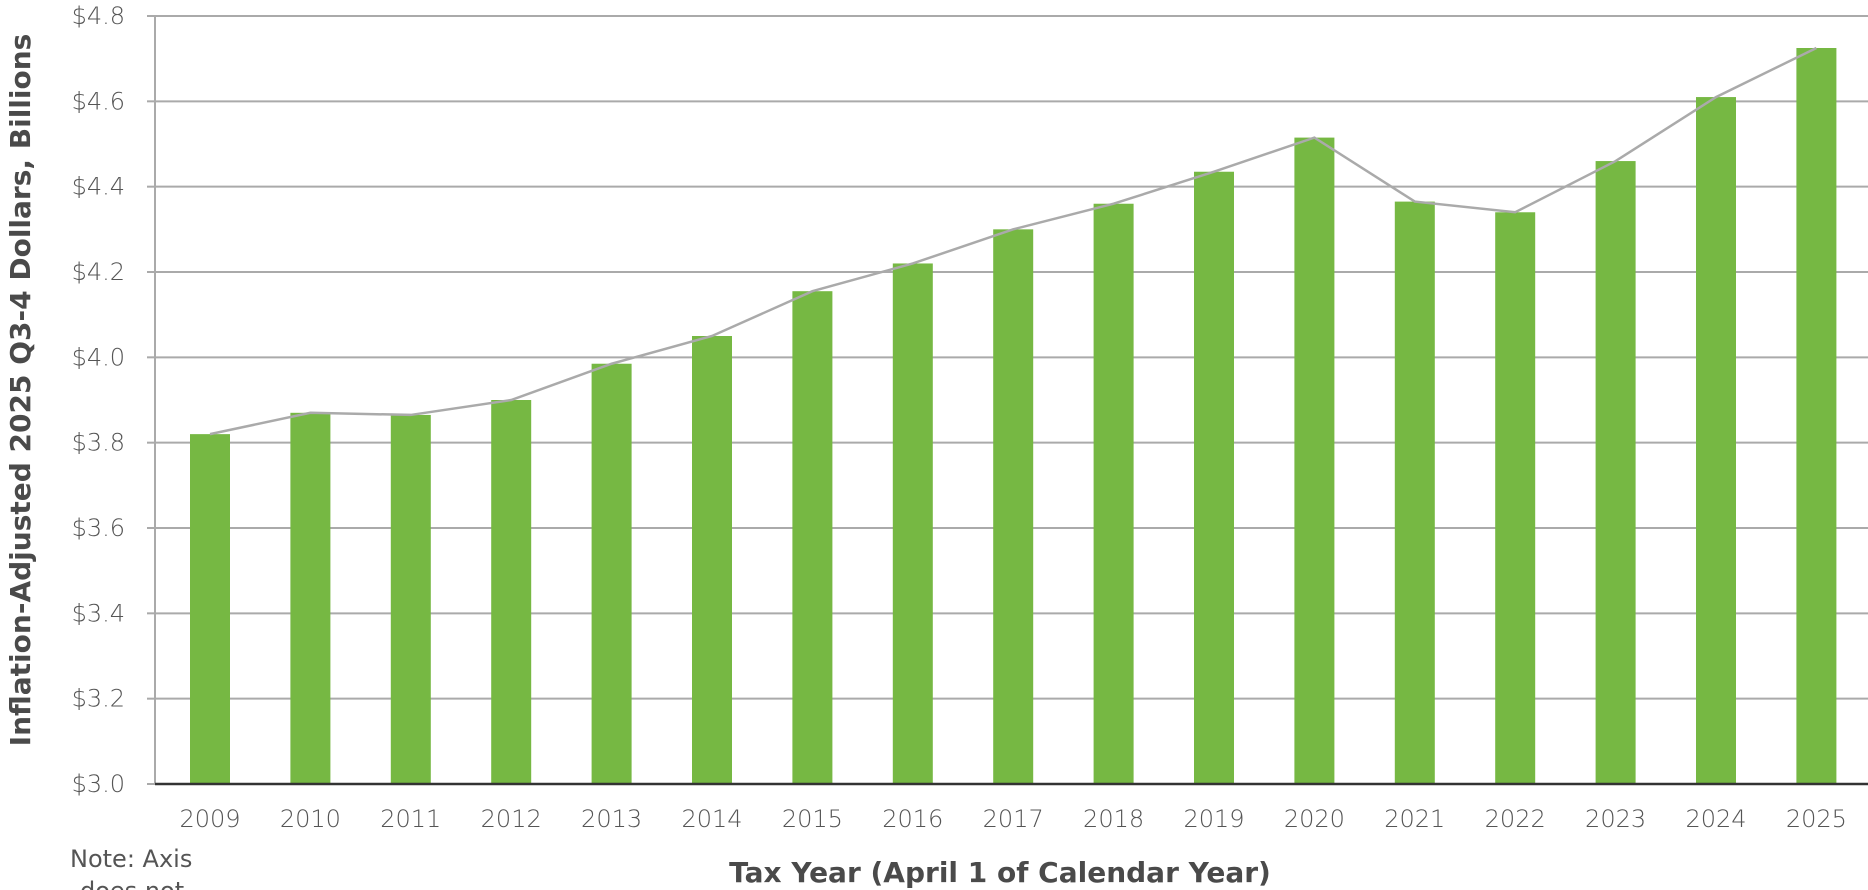 Image resolution: width=1868 pixels, height=890 pixels. I want to click on bar-2010, so click(310, 598).